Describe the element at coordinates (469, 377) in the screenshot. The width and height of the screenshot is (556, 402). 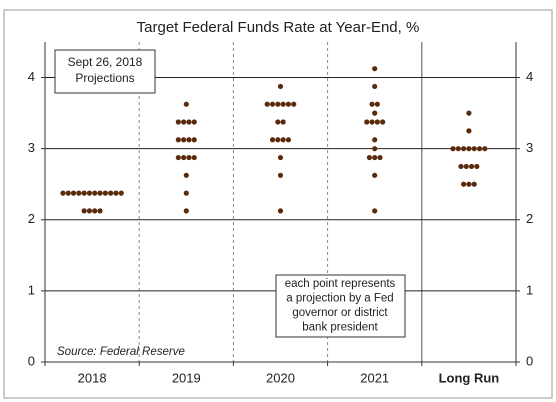
I see `x-tick-label: Long Run` at that location.